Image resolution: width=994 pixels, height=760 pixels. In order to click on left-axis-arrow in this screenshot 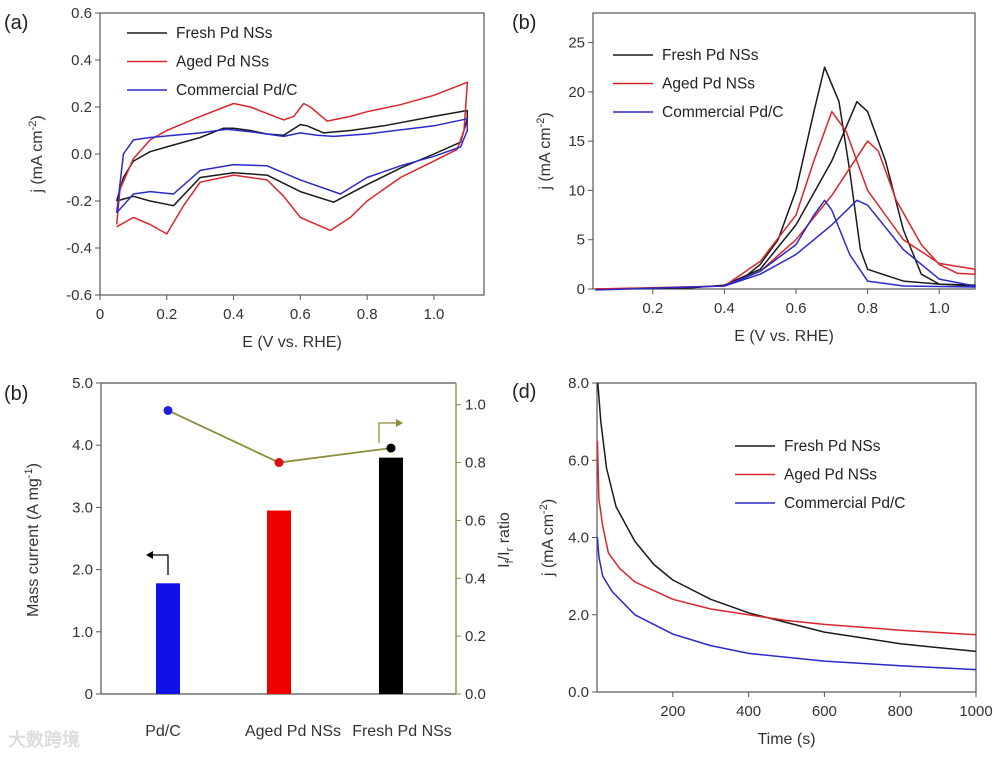, I will do `click(160, 564)`.